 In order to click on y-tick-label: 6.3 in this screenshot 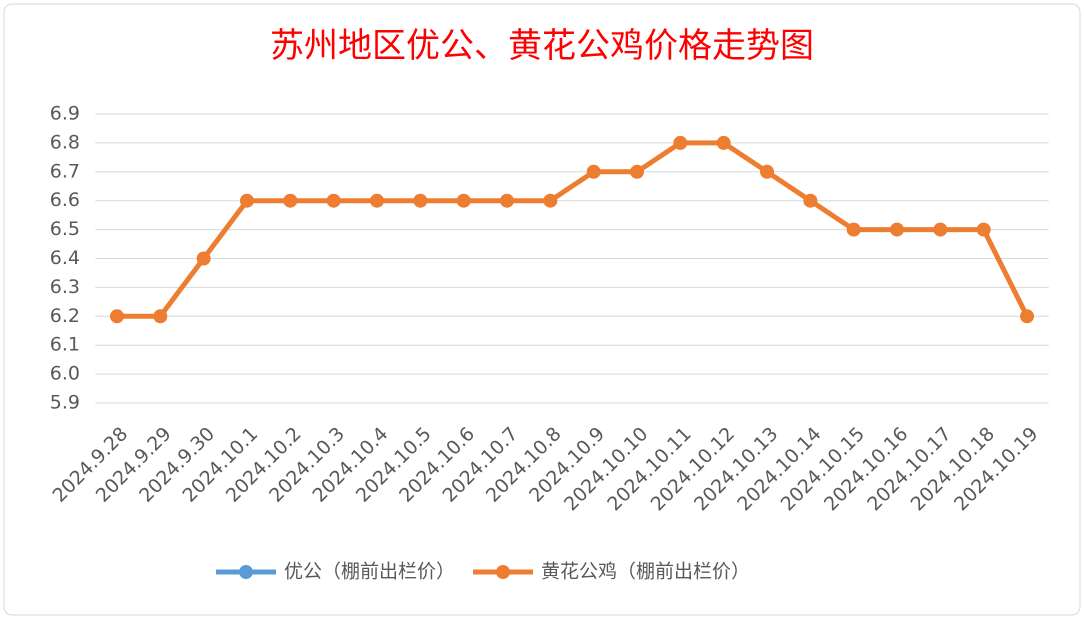, I will do `click(65, 287)`.